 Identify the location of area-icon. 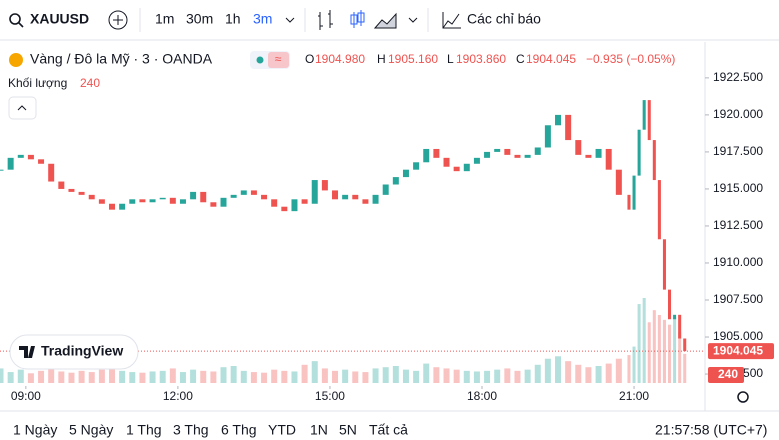
(385, 20).